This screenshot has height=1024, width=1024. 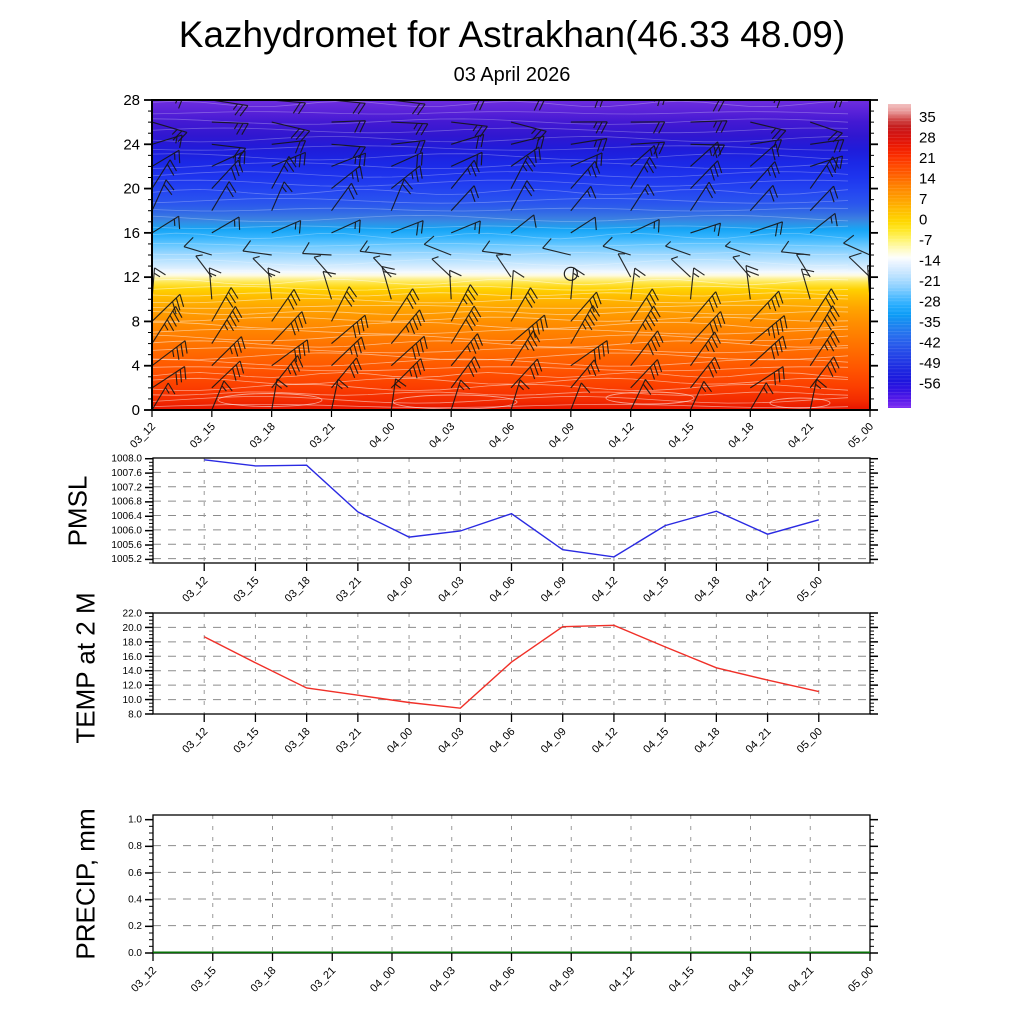 I want to click on page-title: Kazhydromet for Astrakhan(46.33 48.09), so click(x=512, y=34).